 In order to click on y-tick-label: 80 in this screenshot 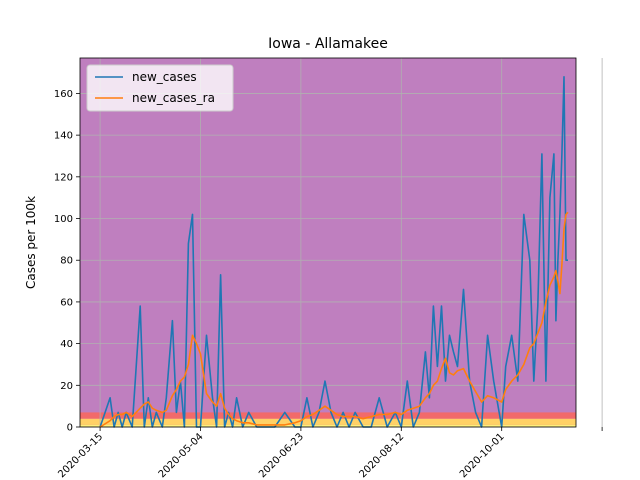, I will do `click(66, 261)`.